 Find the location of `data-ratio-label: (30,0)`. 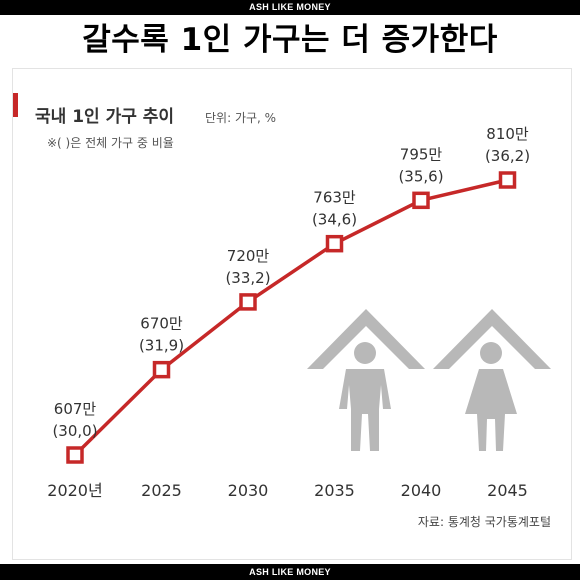

data-ratio-label: (30,0) is located at coordinates (74, 431).